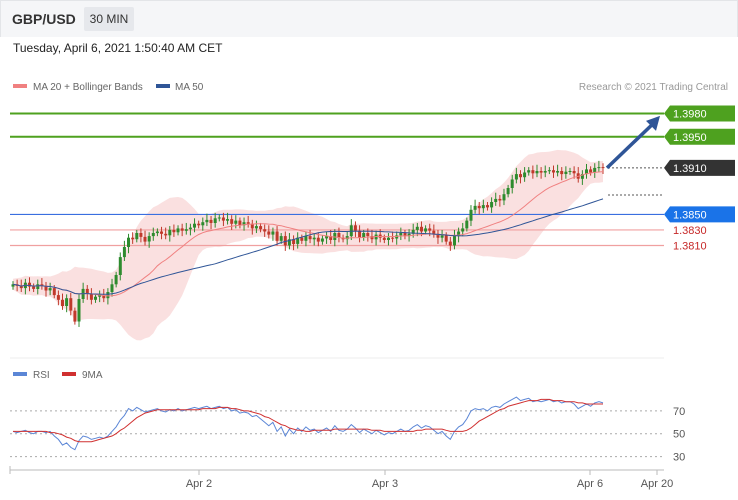 This screenshot has height=500, width=738. What do you see at coordinates (109, 19) in the screenshot?
I see `timeframe-button: 30 MIN` at bounding box center [109, 19].